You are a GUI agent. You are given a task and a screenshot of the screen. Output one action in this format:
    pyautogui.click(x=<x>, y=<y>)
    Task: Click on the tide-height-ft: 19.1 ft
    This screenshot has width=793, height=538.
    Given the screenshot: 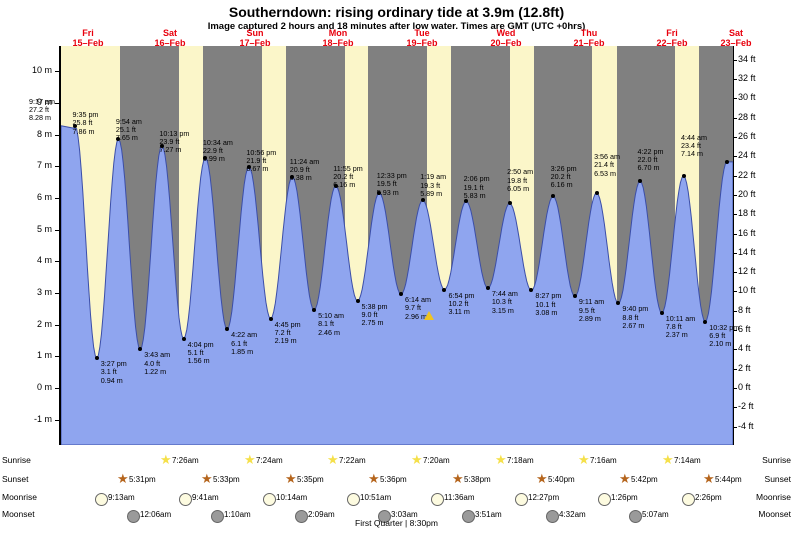 What is the action you would take?
    pyautogui.click(x=473, y=187)
    